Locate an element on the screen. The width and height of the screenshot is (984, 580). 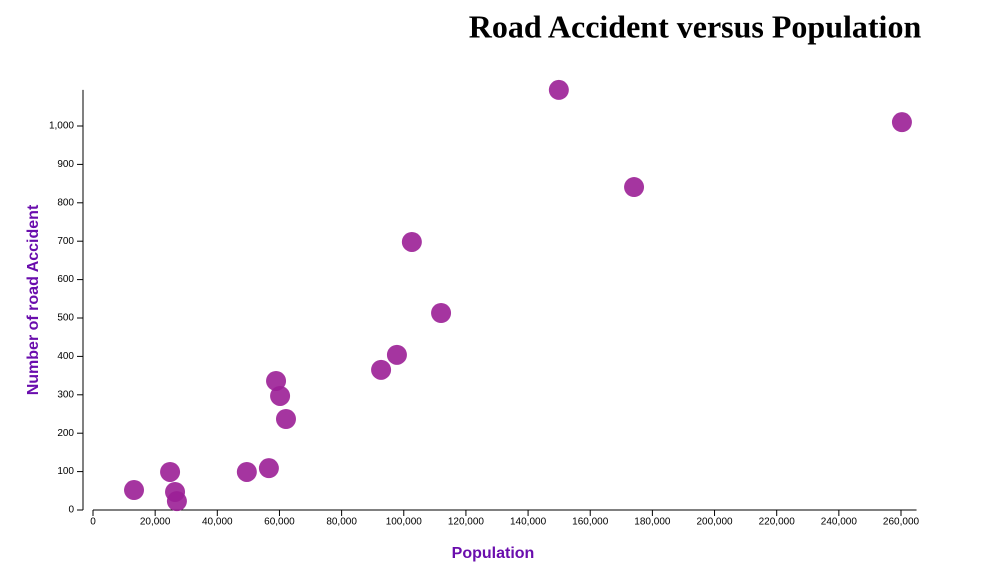
x-tick-label: 40,000 is located at coordinates (217, 522).